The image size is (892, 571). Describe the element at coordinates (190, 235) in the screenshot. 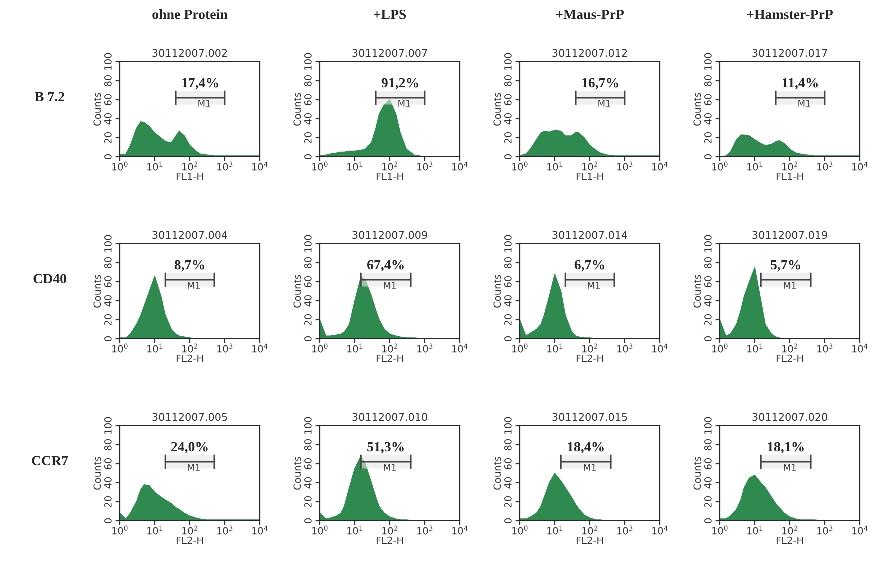

I see `chart-subtitle: 30112007.004` at that location.